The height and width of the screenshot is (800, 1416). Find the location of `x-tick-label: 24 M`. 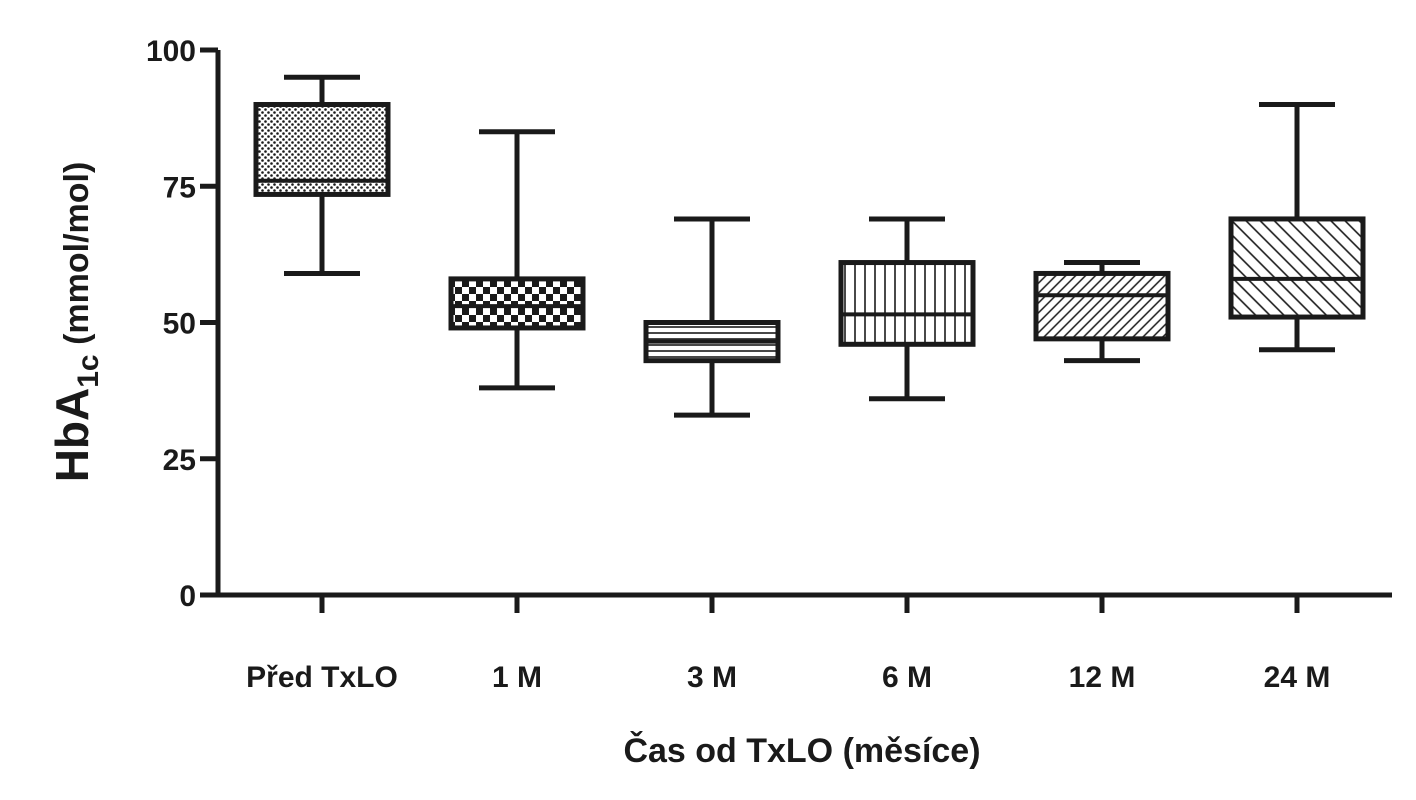

x-tick-label: 24 M is located at coordinates (1297, 677).